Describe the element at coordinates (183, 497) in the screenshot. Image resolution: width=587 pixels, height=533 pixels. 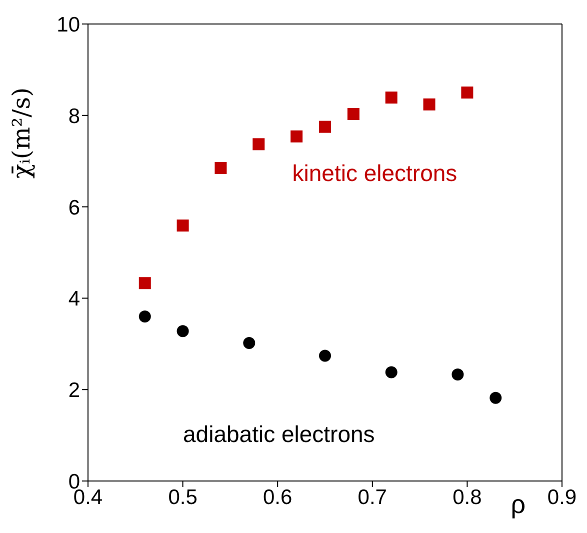
I see `x-tick-label: 0.5` at that location.